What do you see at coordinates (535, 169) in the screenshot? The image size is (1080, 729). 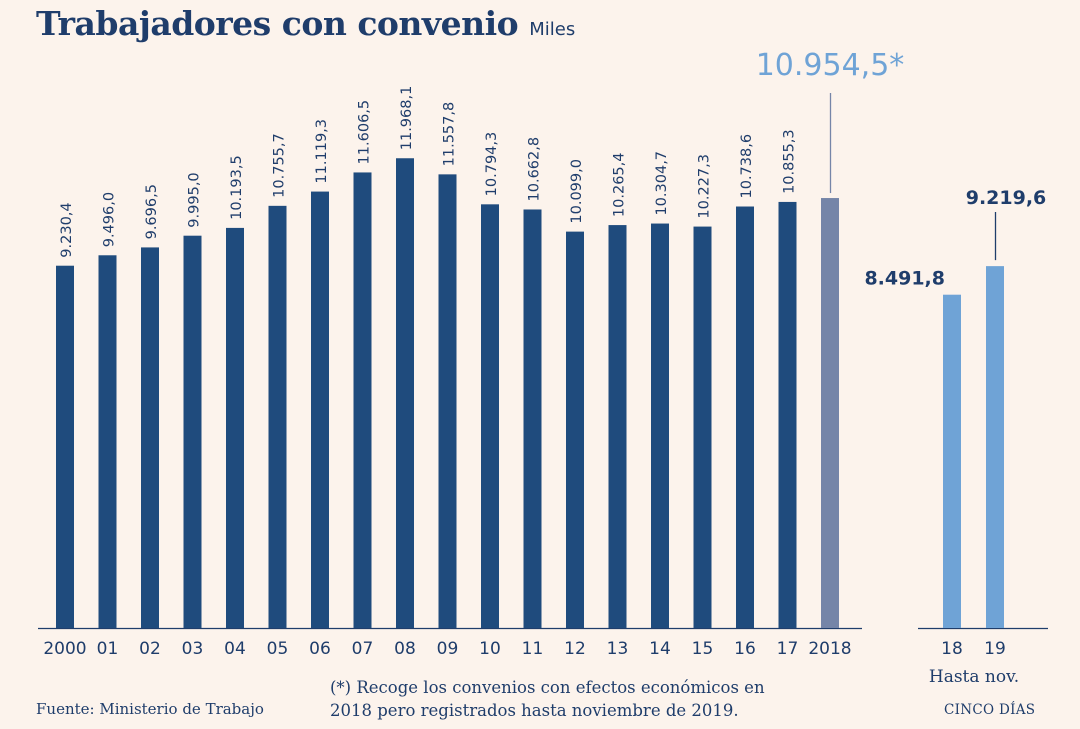 I see `data-label: 10.662,8` at bounding box center [535, 169].